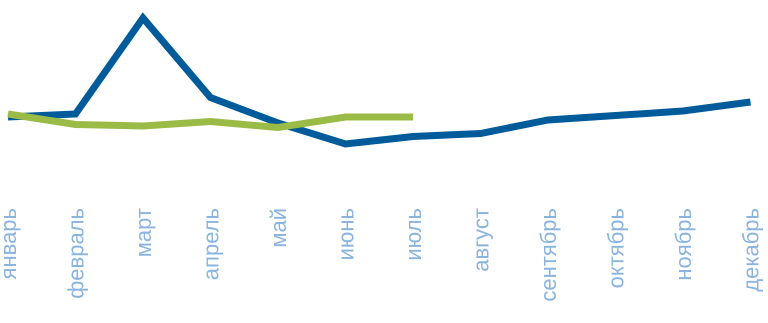 This screenshot has width=768, height=323. What do you see at coordinates (143, 232) in the screenshot?
I see `x-tick-label: март` at bounding box center [143, 232].